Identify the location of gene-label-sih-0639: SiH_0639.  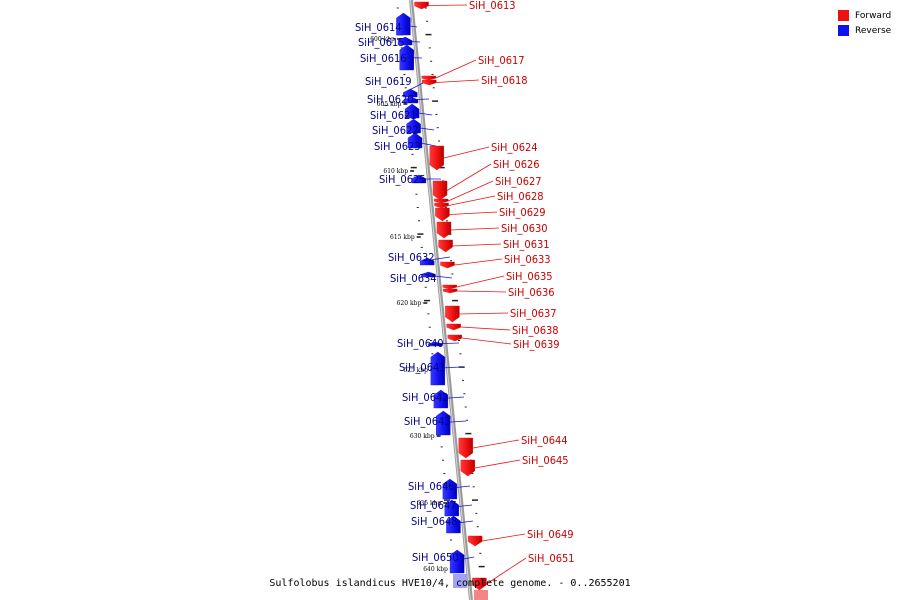
(536, 344).